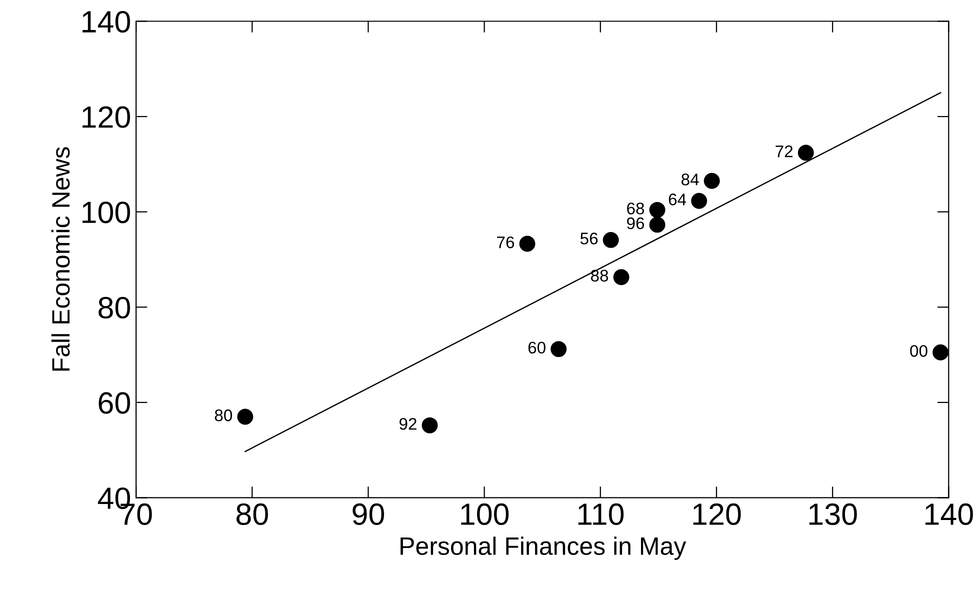 The height and width of the screenshot is (607, 979). Describe the element at coordinates (635, 208) in the screenshot. I see `annotation: 68` at that location.